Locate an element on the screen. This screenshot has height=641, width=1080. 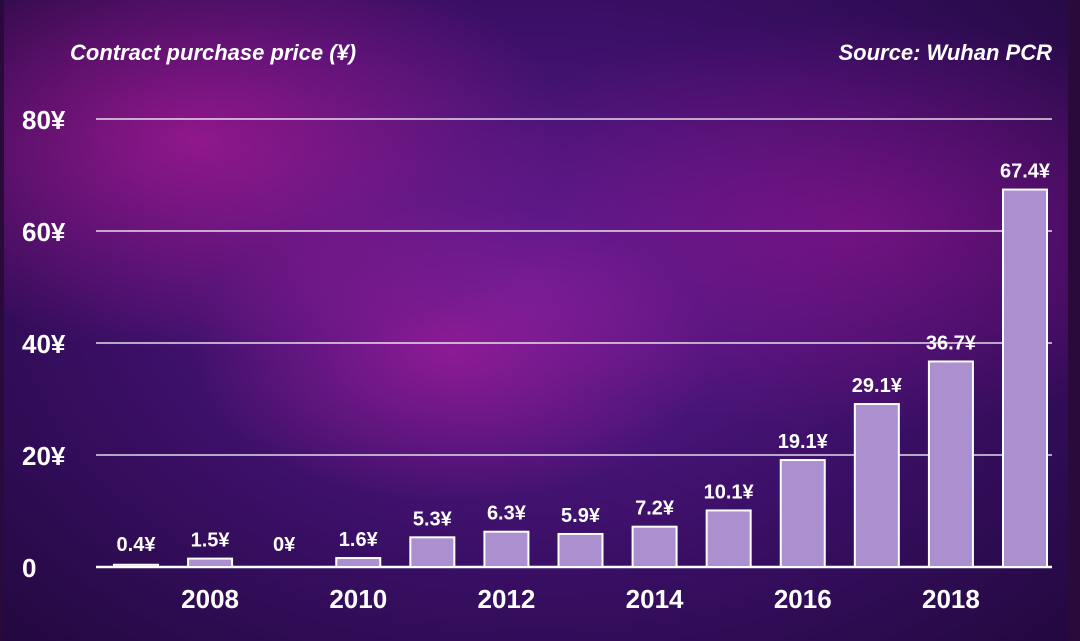
bar-2013 is located at coordinates (580, 550).